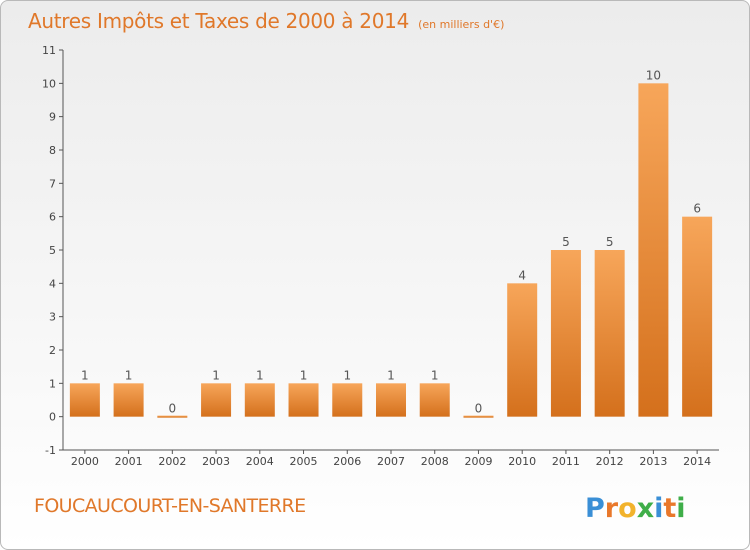 Image resolution: width=750 pixels, height=550 pixels. Describe the element at coordinates (653, 461) in the screenshot. I see `x-tick-label-2013: 2013` at that location.